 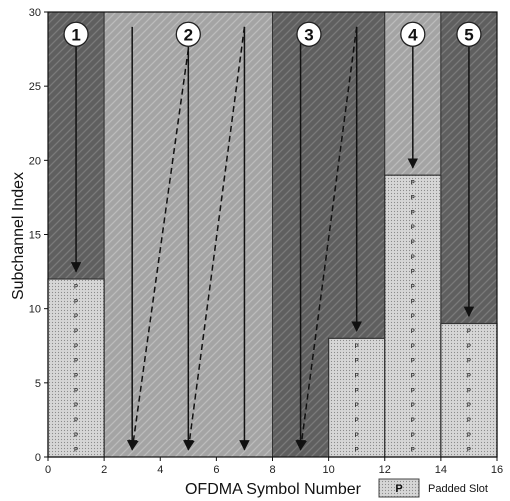 What do you see at coordinates (35, 87) in the screenshot?
I see `y-tick-label: 25` at bounding box center [35, 87].